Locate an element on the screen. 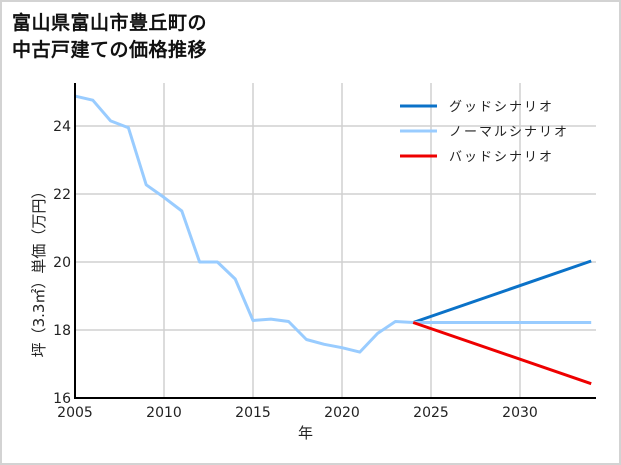 Image resolution: width=621 pixels, height=465 pixels. y-tick-label: 16 is located at coordinates (62, 399).